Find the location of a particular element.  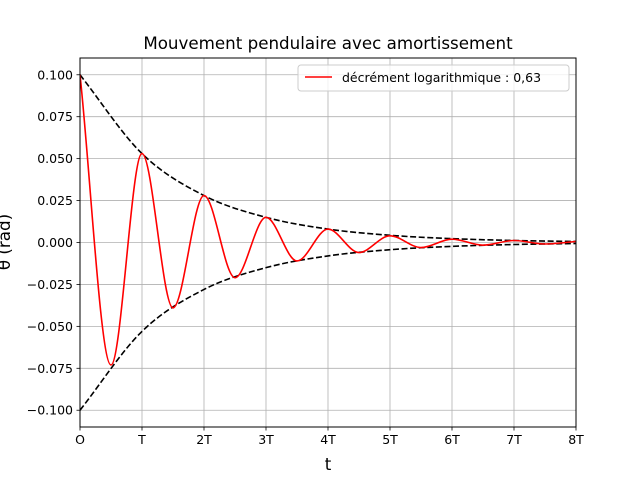

y-tick-label: 0.100 is located at coordinates (55, 74).